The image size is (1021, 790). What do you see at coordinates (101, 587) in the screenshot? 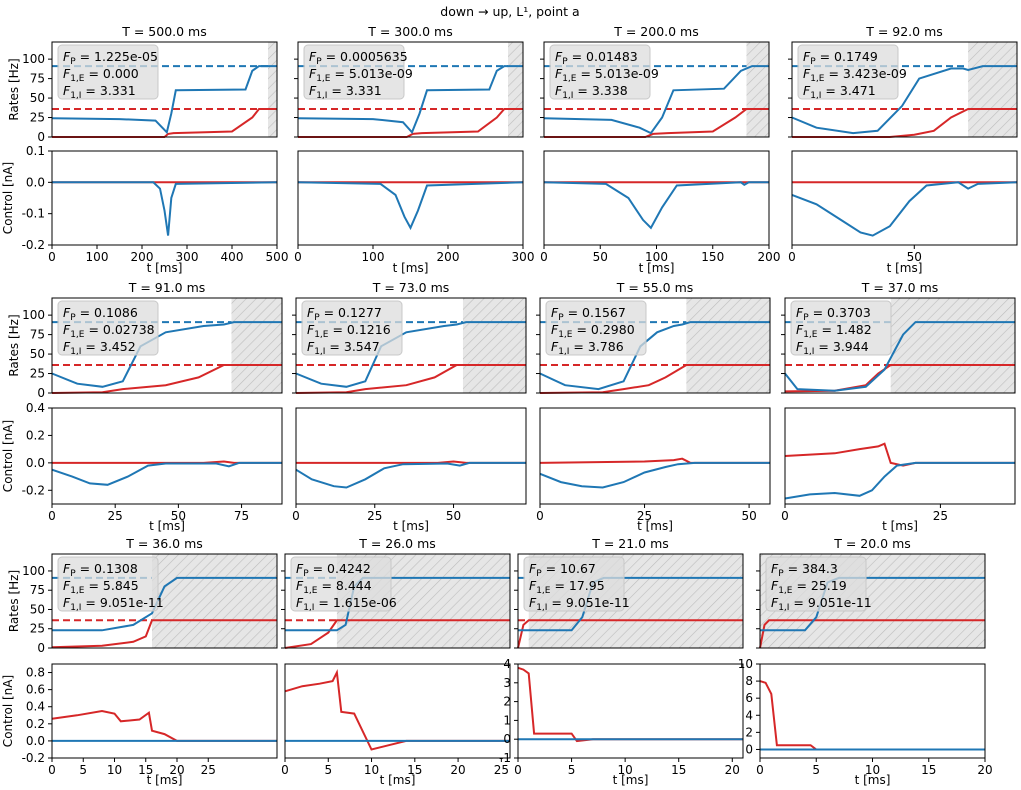
I see `cost-value-1: F1,E = 5.845` at bounding box center [101, 587].